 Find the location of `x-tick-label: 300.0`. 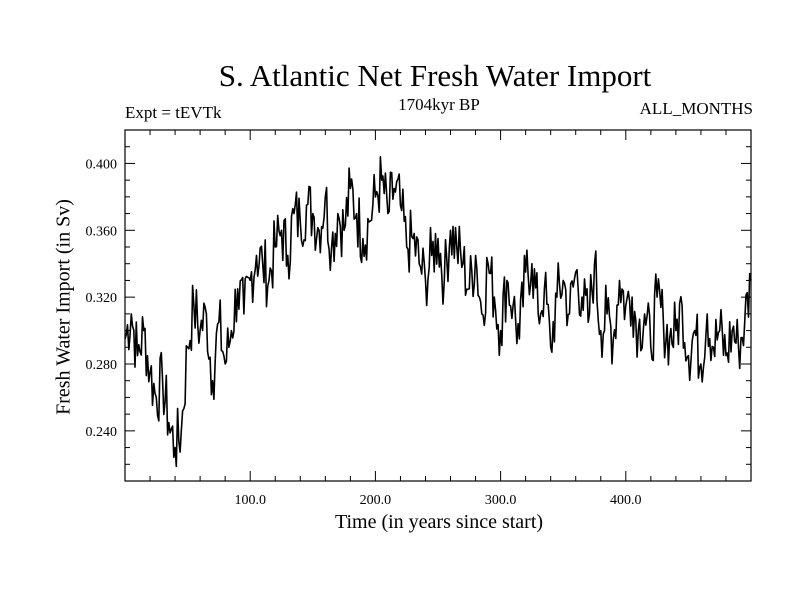

x-tick-label: 300.0 is located at coordinates (501, 500).